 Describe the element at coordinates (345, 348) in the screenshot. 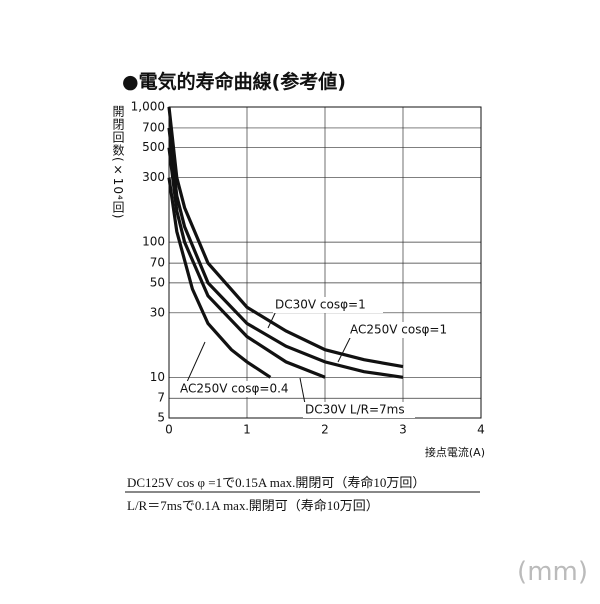

I see `leader-line` at that location.